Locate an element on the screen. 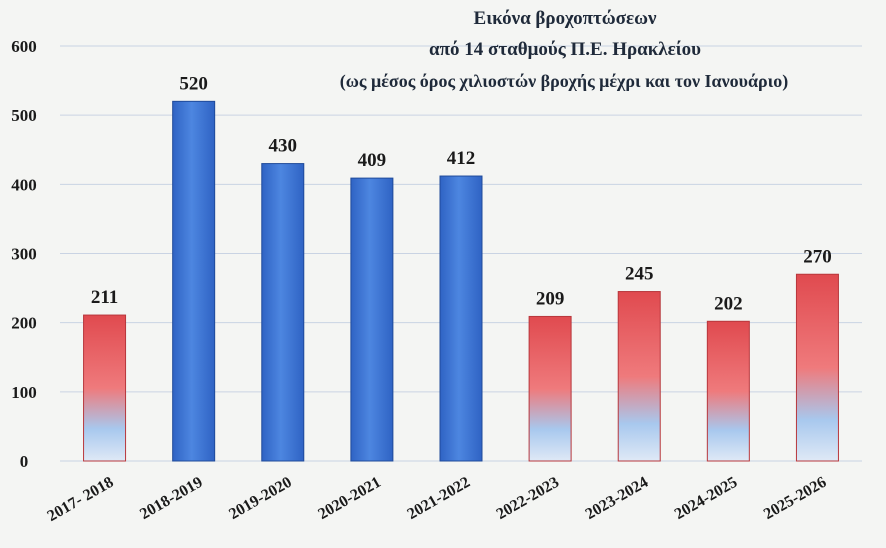 This screenshot has width=886, height=548. x-tick-label: 2025-2026 is located at coordinates (795, 498).